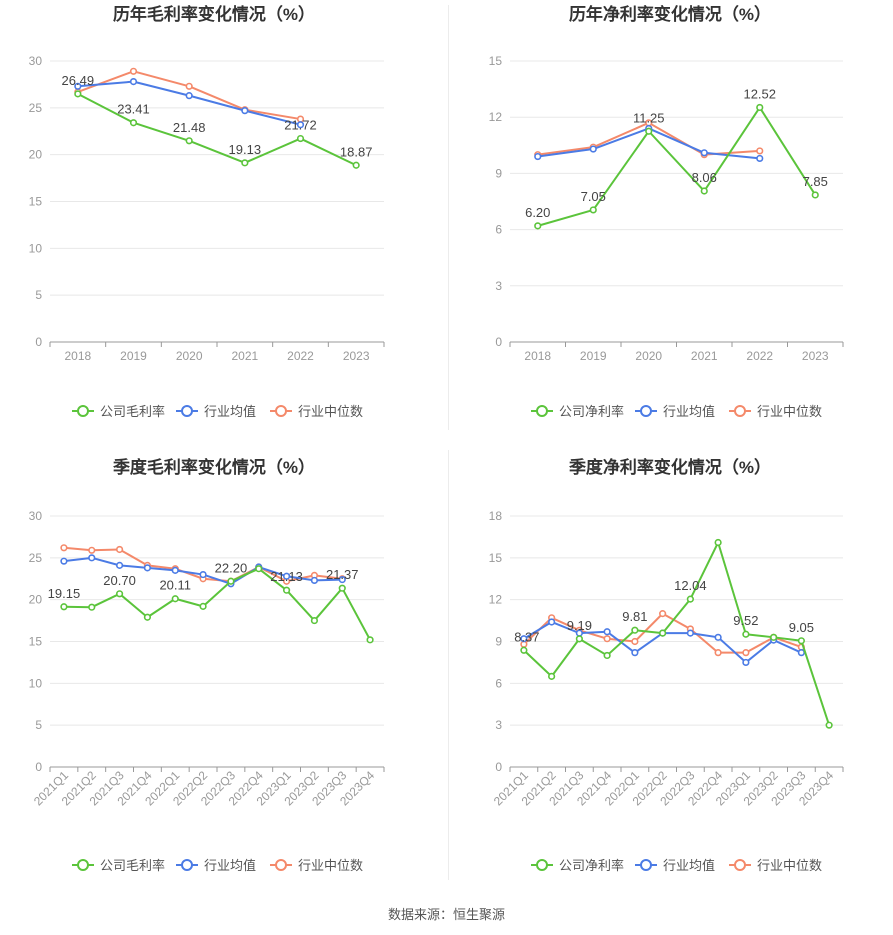 The width and height of the screenshot is (893, 935). Describe the element at coordinates (496, 600) in the screenshot. I see `y-tick-label: 12` at that location.